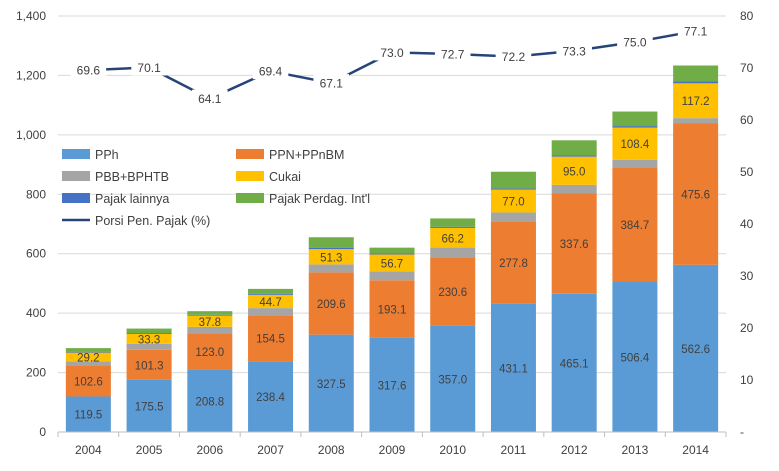 This screenshot has width=779, height=471. I want to click on data-label-ppn-ppnbm: 384.7, so click(635, 226).